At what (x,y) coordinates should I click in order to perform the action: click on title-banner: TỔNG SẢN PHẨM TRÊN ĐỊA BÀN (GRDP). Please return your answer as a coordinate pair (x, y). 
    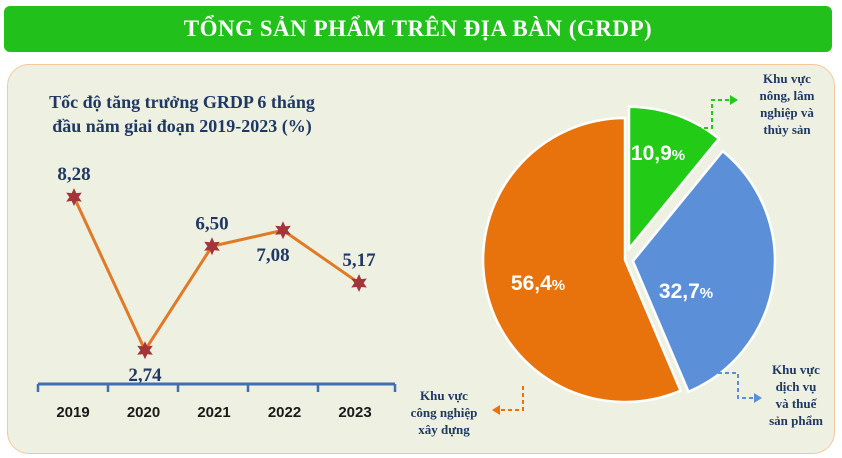
    Looking at the image, I should click on (418, 29).